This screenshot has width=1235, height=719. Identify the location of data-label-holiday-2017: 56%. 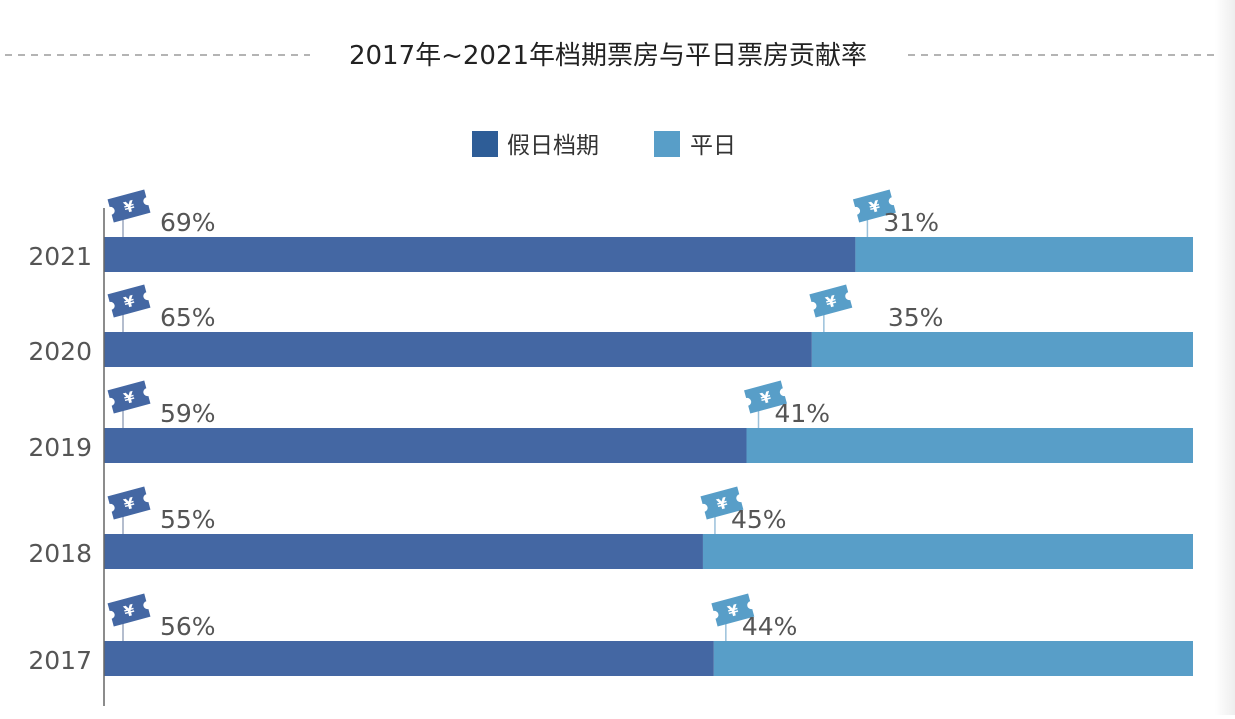
(188, 626).